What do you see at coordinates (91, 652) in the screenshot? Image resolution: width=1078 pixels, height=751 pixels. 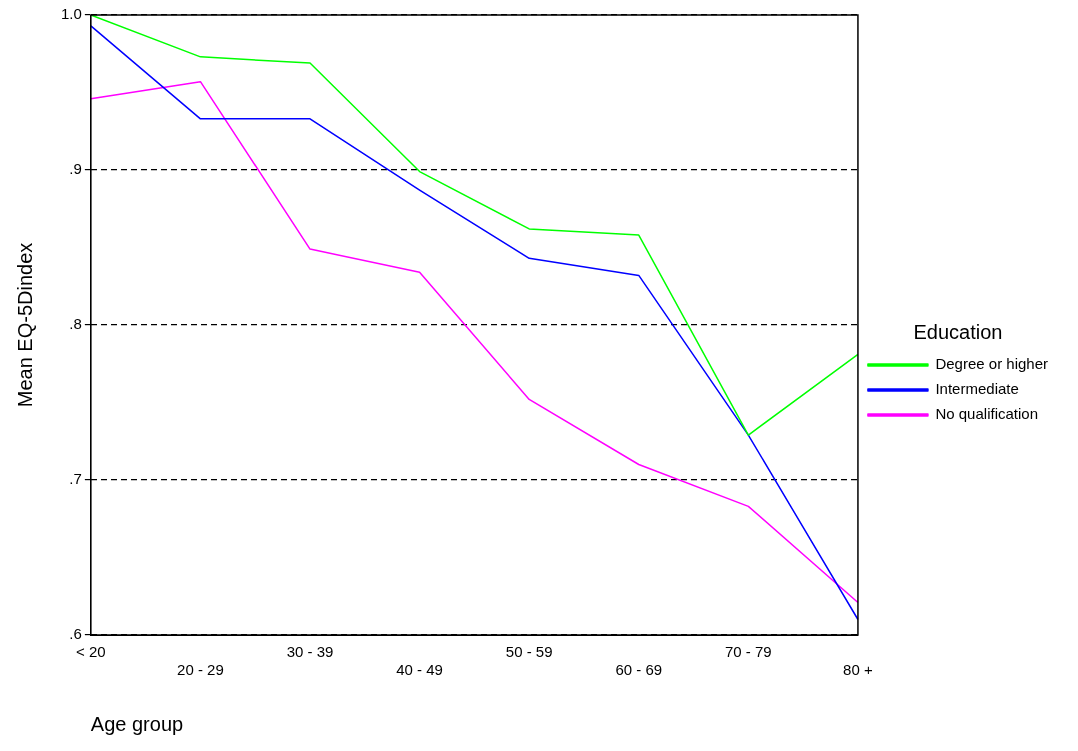 I see `x-tick-label: < 20` at bounding box center [91, 652].